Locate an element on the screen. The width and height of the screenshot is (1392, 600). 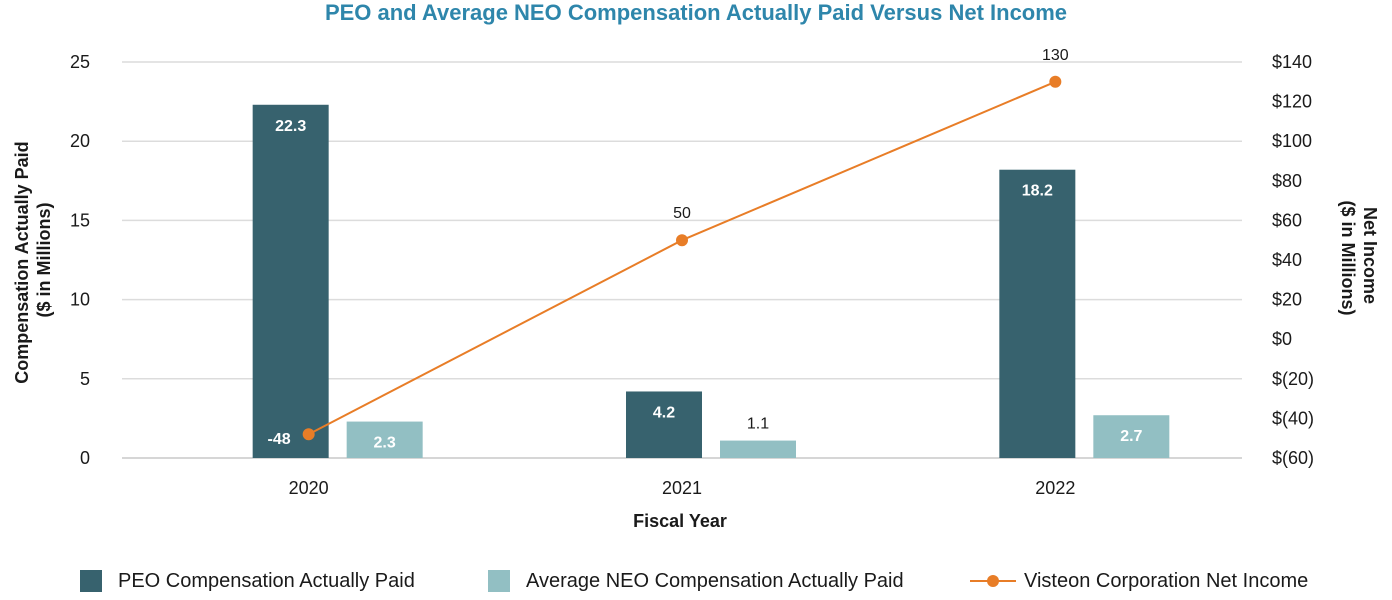
y2-tick-label: $120 is located at coordinates (1292, 102).